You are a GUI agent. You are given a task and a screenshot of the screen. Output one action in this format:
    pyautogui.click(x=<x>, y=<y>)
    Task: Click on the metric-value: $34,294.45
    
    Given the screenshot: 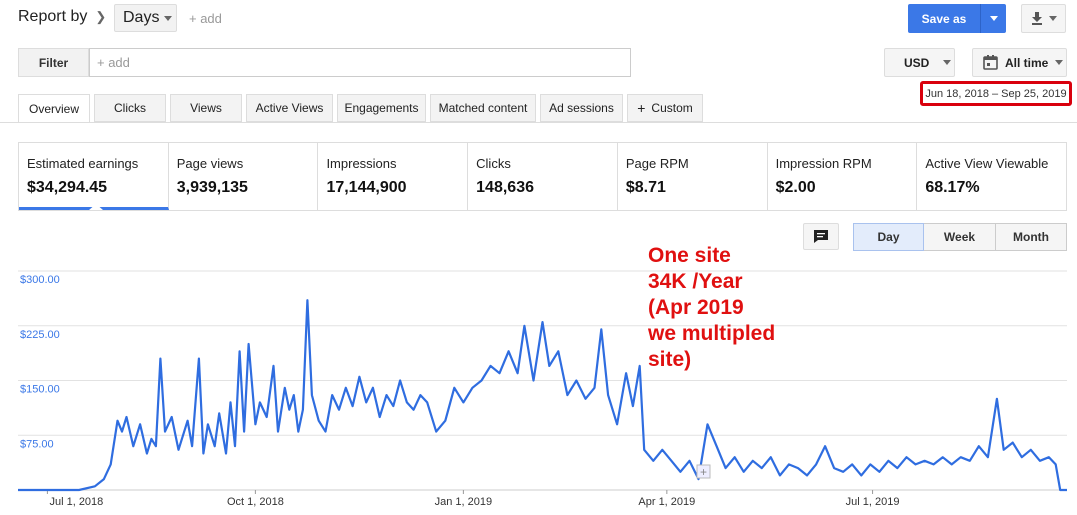 What is the action you would take?
    pyautogui.click(x=67, y=187)
    